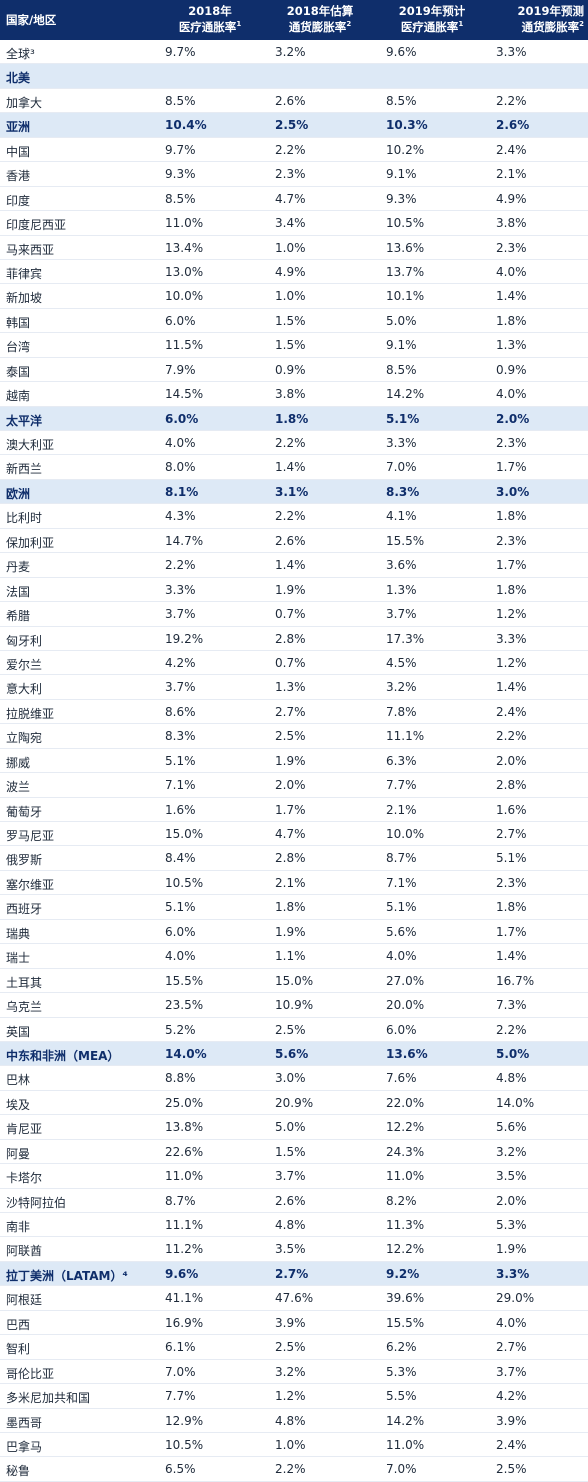 The width and height of the screenshot is (588, 1482). What do you see at coordinates (407, 125) in the screenshot?
I see `cell-2019-medical: 10.3%` at bounding box center [407, 125].